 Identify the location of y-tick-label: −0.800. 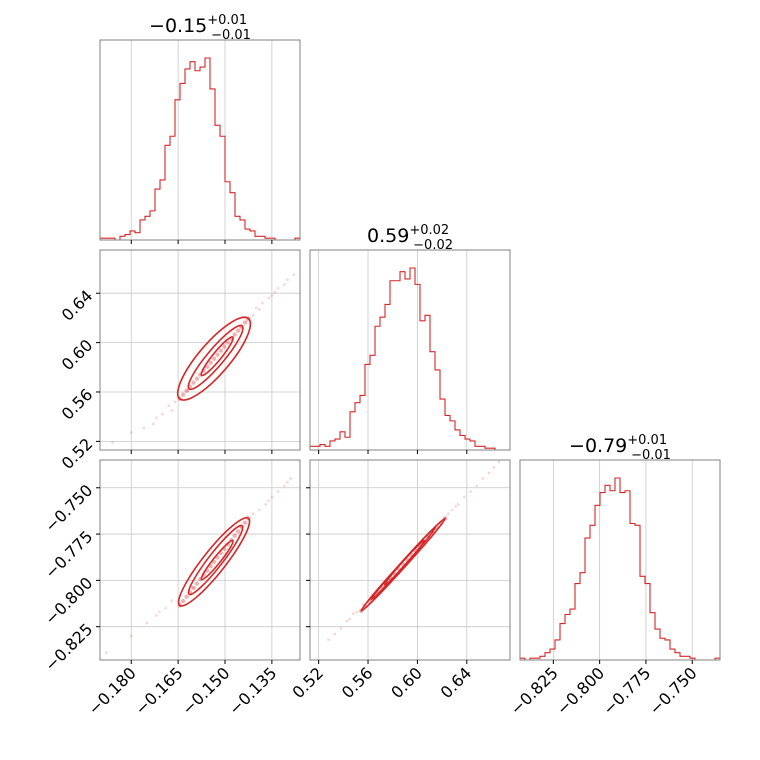
(68, 600).